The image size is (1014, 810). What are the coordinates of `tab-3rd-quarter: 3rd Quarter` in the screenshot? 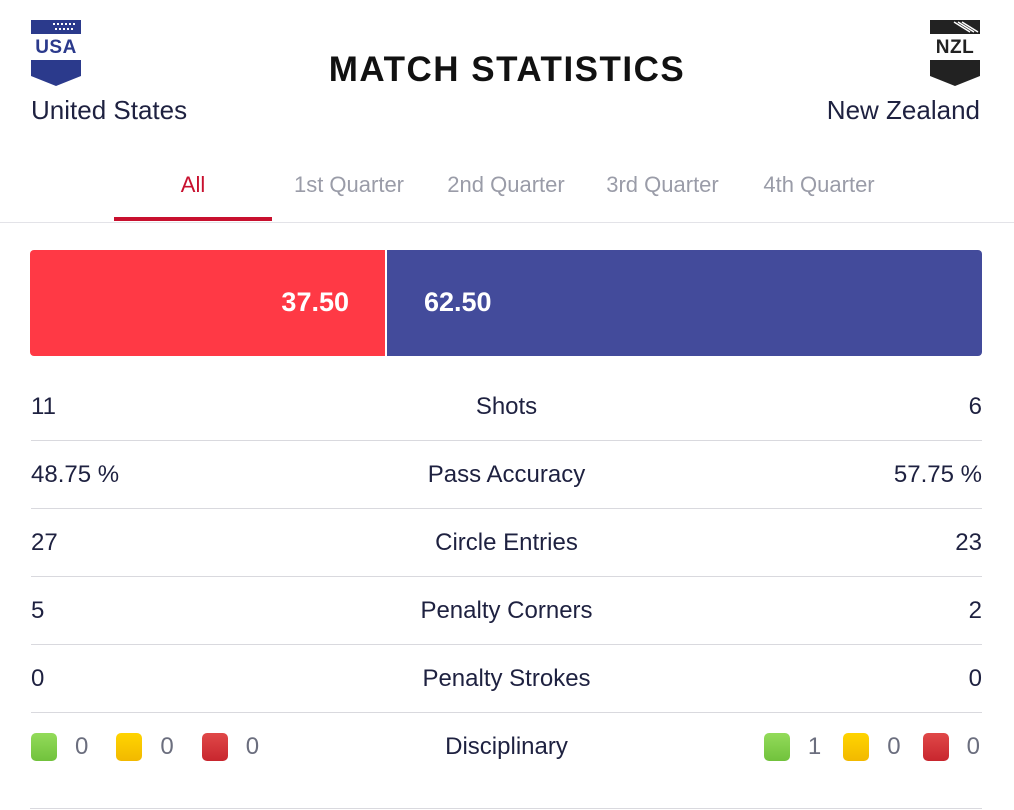 It's located at (662, 184).